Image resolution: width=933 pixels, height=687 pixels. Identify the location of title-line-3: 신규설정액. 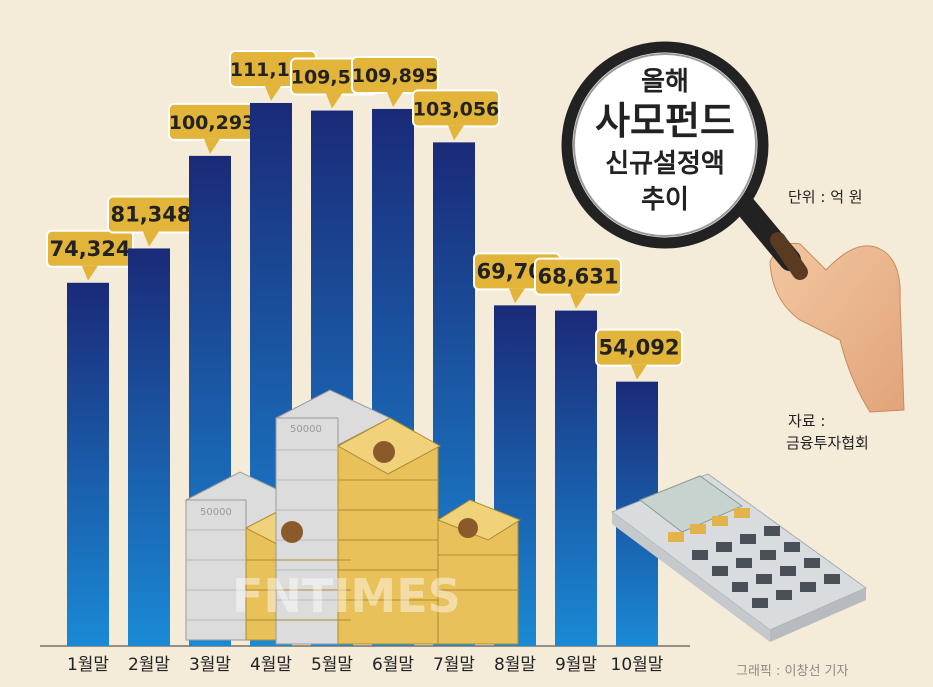
(665, 164).